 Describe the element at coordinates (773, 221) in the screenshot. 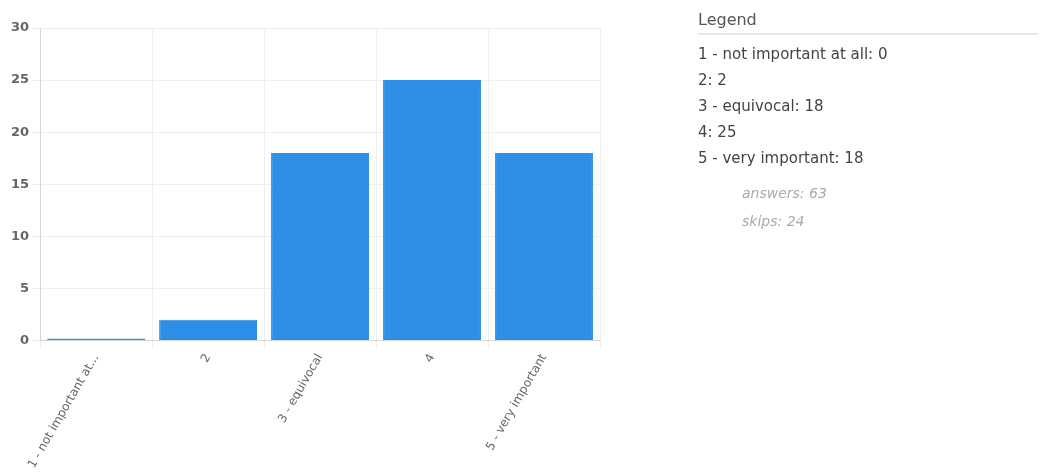

I see `text: skips: 24` at that location.